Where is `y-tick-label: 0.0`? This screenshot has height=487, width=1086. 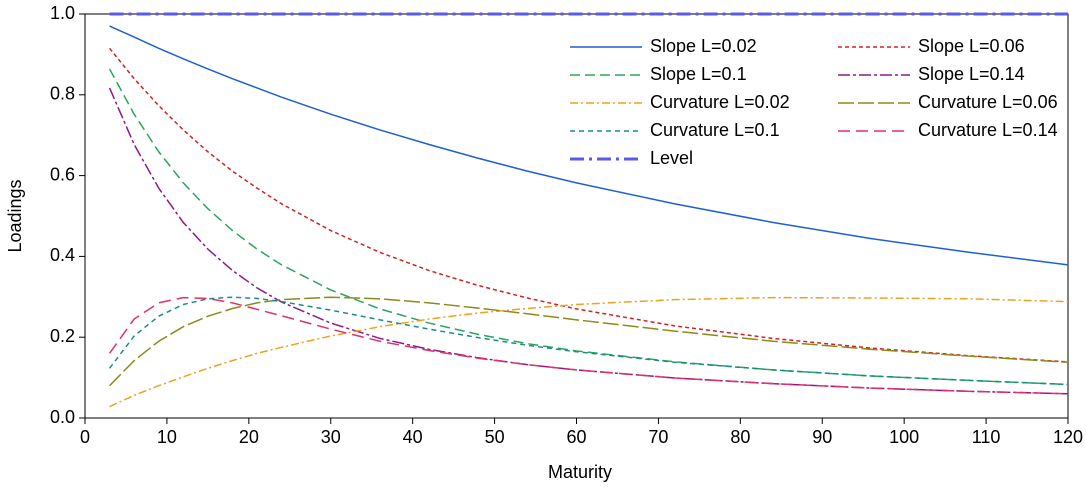
y-tick-label: 0.0 is located at coordinates (62, 417).